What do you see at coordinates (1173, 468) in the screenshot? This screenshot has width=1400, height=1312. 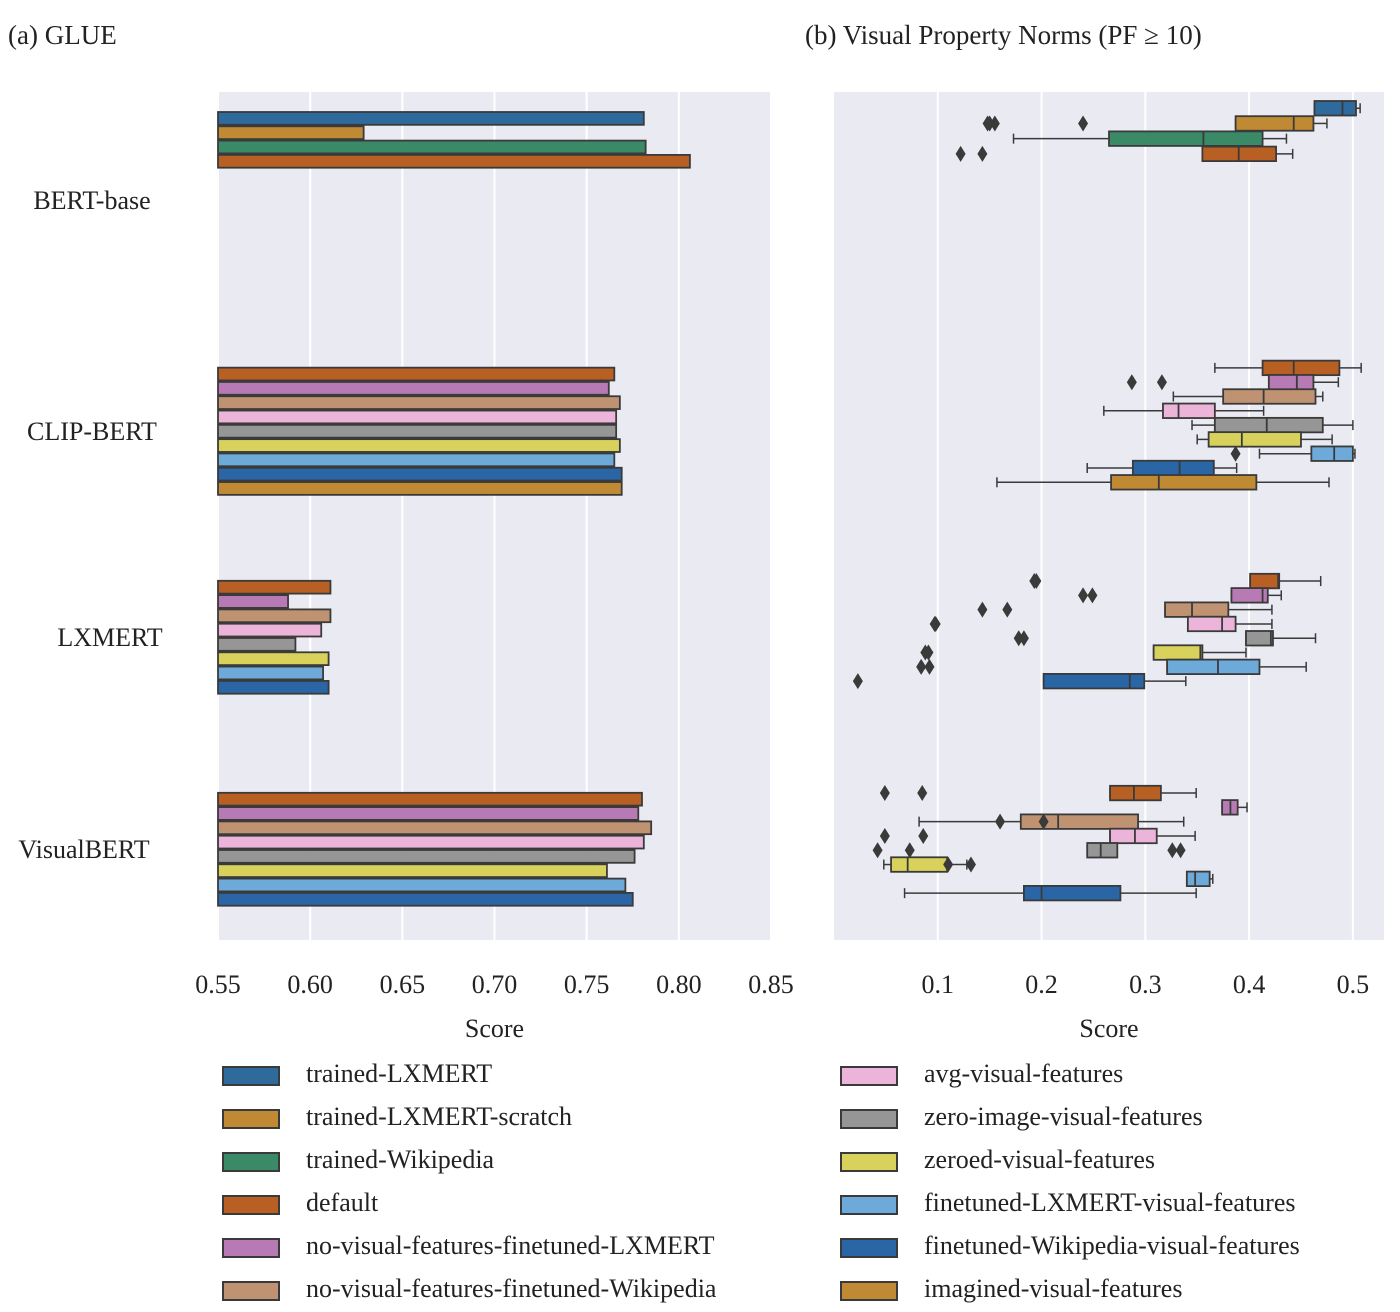 I see `box-CLIP-BERT-finetuned-Wikipedia-visual-features` at bounding box center [1173, 468].